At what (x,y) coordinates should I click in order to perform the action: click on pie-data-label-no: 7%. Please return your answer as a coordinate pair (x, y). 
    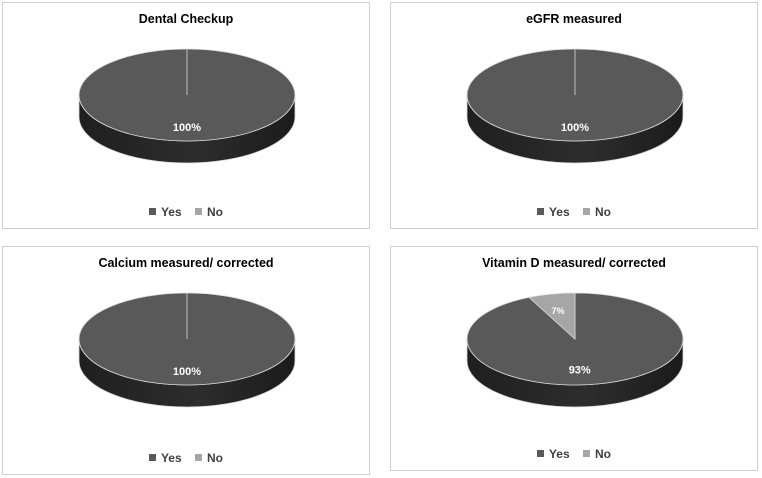
    Looking at the image, I should click on (558, 311).